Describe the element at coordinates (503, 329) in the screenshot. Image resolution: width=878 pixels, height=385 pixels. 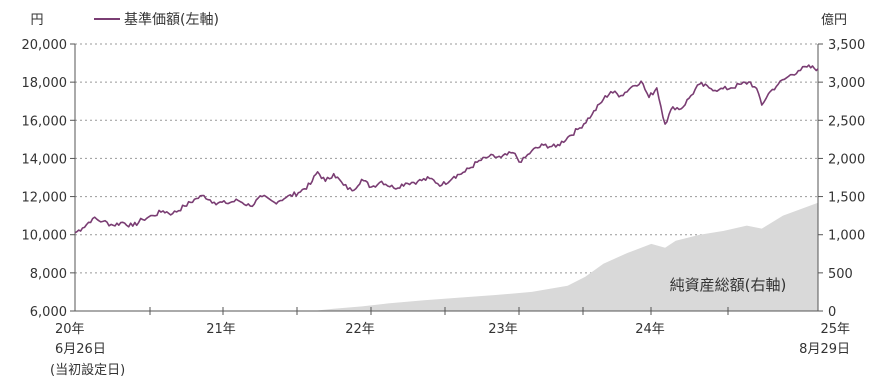
I see `x-tick-label: 23年` at that location.